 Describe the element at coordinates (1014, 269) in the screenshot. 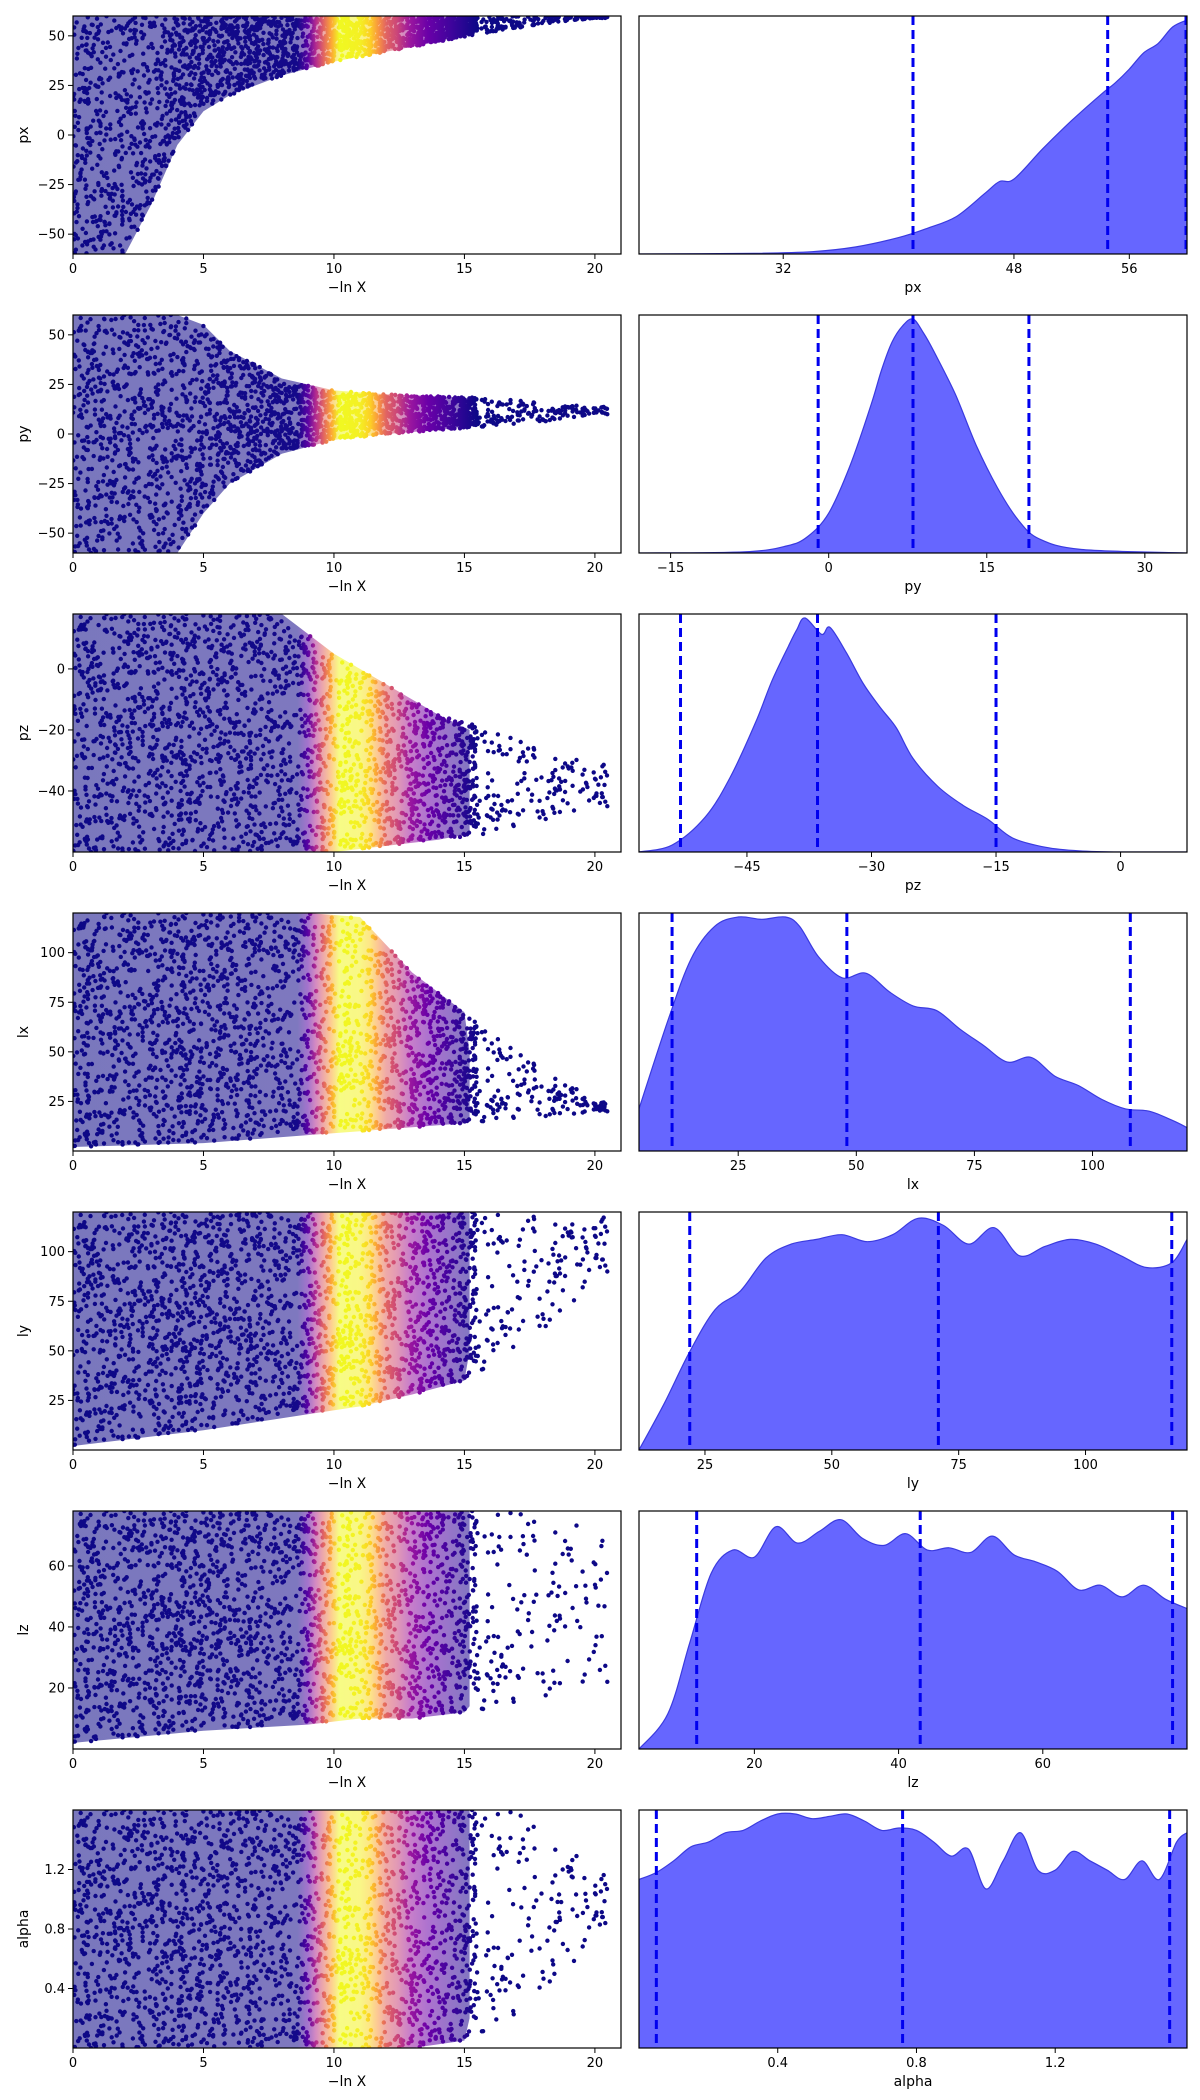

I see `x-tick-label: 48` at that location.